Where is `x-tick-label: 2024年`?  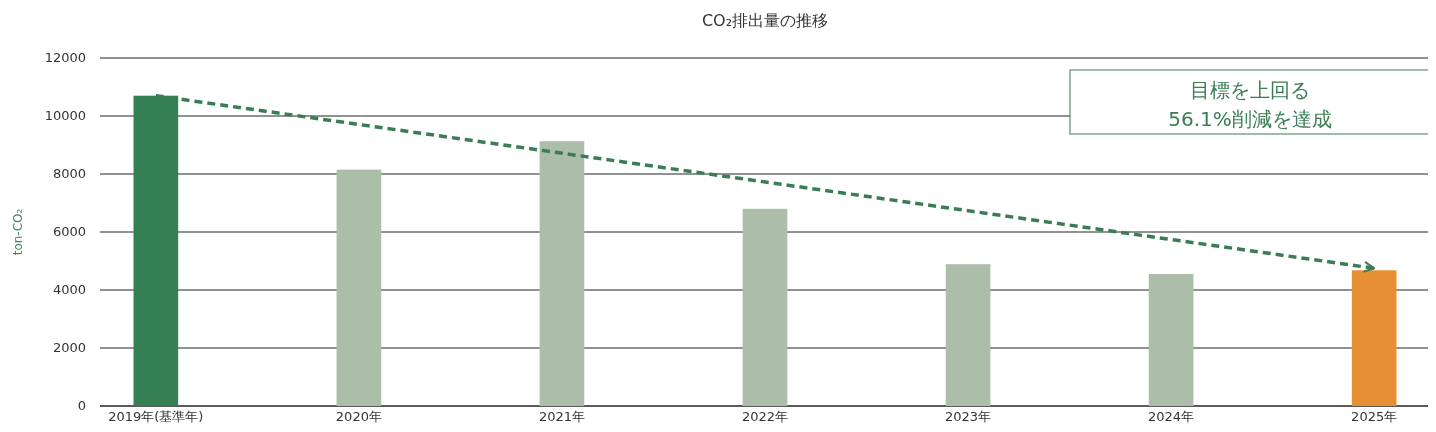
x-tick-label: 2024年 is located at coordinates (1171, 416).